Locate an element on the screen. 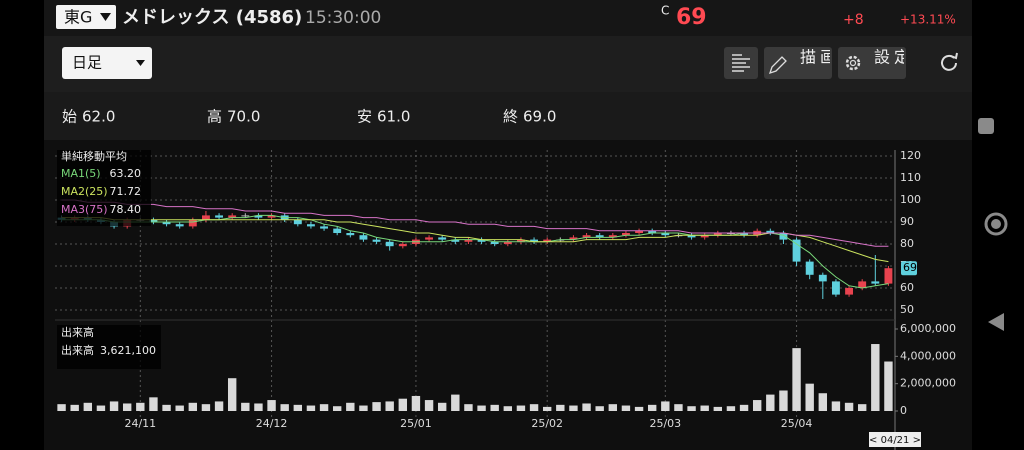 This screenshot has width=1024, height=450. refresh-arrow is located at coordinates (954, 56).